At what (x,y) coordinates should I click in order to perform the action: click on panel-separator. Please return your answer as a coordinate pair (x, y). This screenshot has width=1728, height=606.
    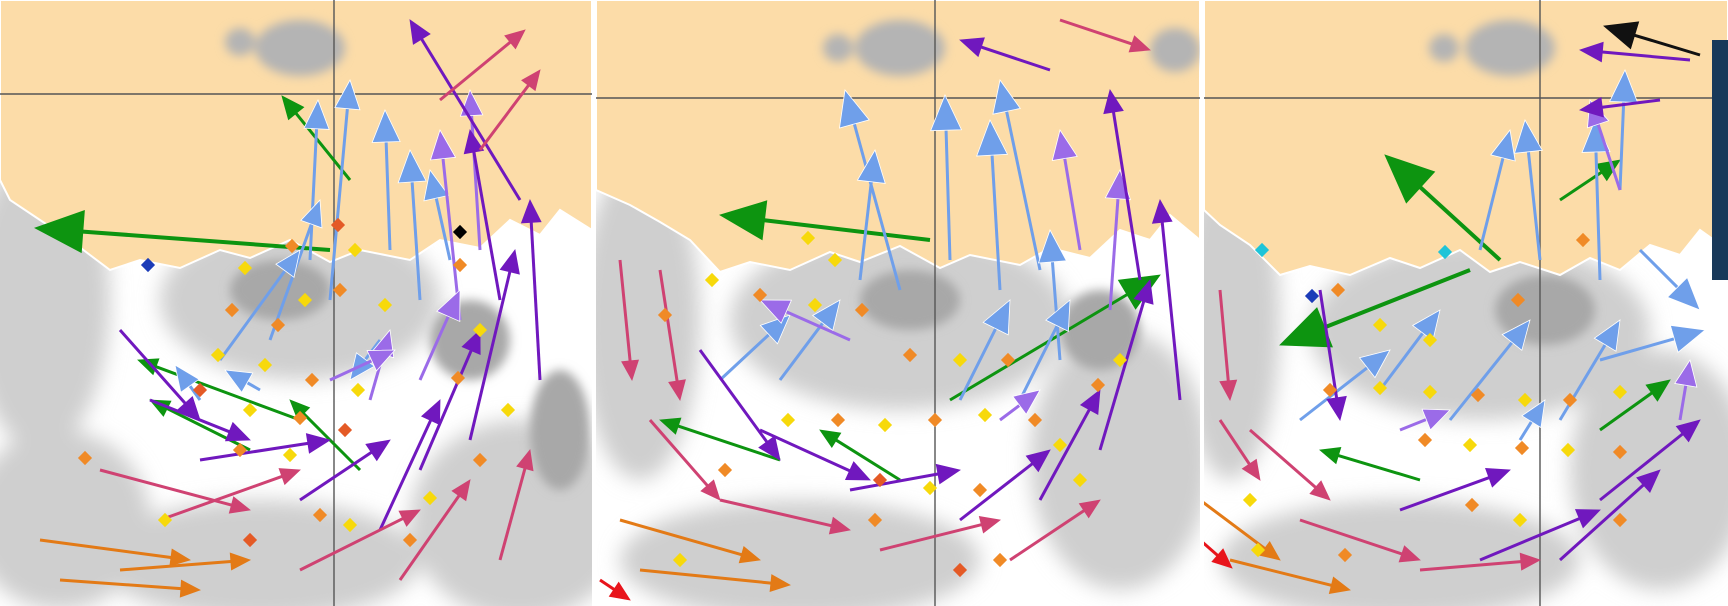
    Looking at the image, I should click on (594, 303).